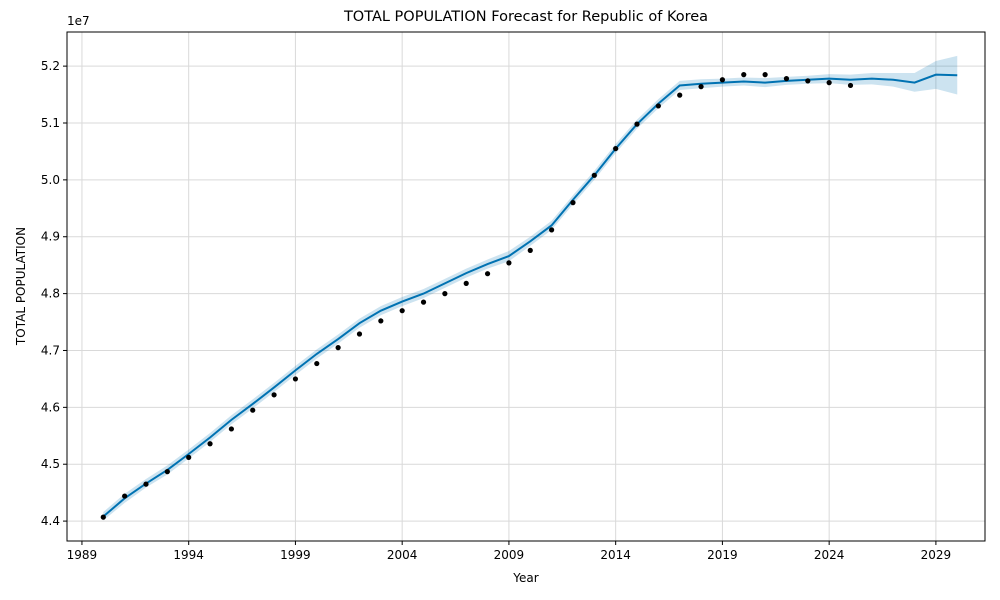 This screenshot has height=600, width=1000. What do you see at coordinates (50, 407) in the screenshot?
I see `y-tick-label: 4.6` at bounding box center [50, 407].